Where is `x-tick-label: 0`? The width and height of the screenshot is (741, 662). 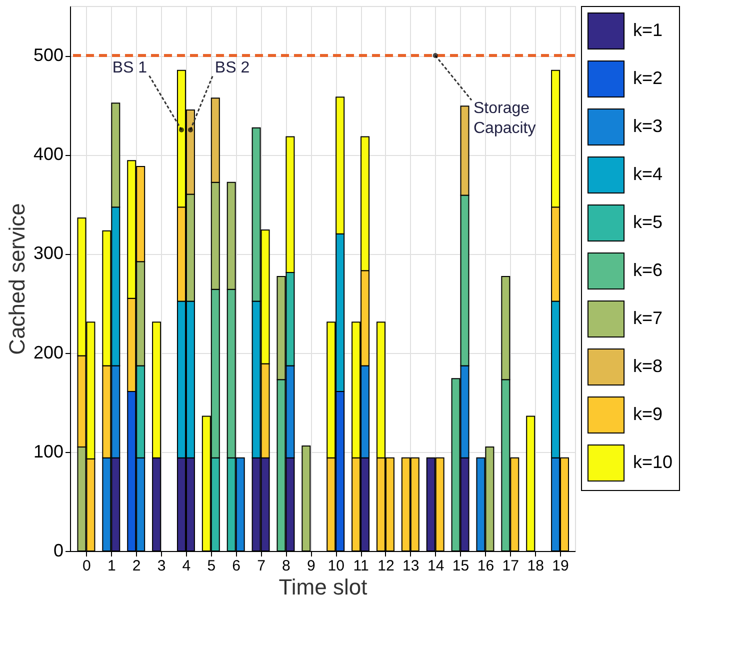 x-tick-label: 0 is located at coordinates (86, 566).